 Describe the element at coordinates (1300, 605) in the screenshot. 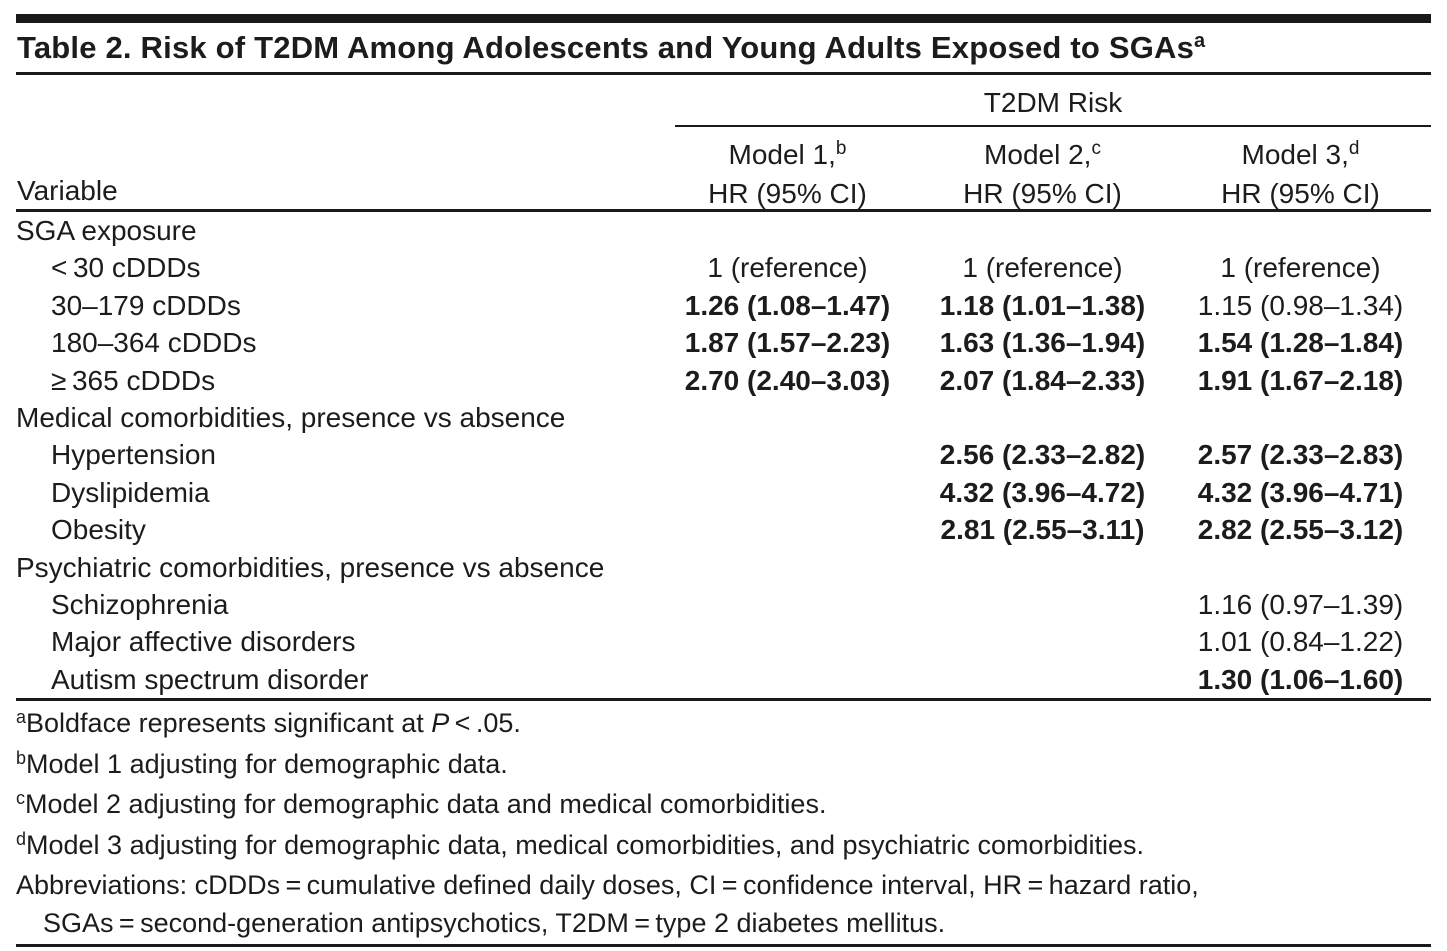

I see `value-cell-model3: 1.16 (0.97–1.39)` at that location.